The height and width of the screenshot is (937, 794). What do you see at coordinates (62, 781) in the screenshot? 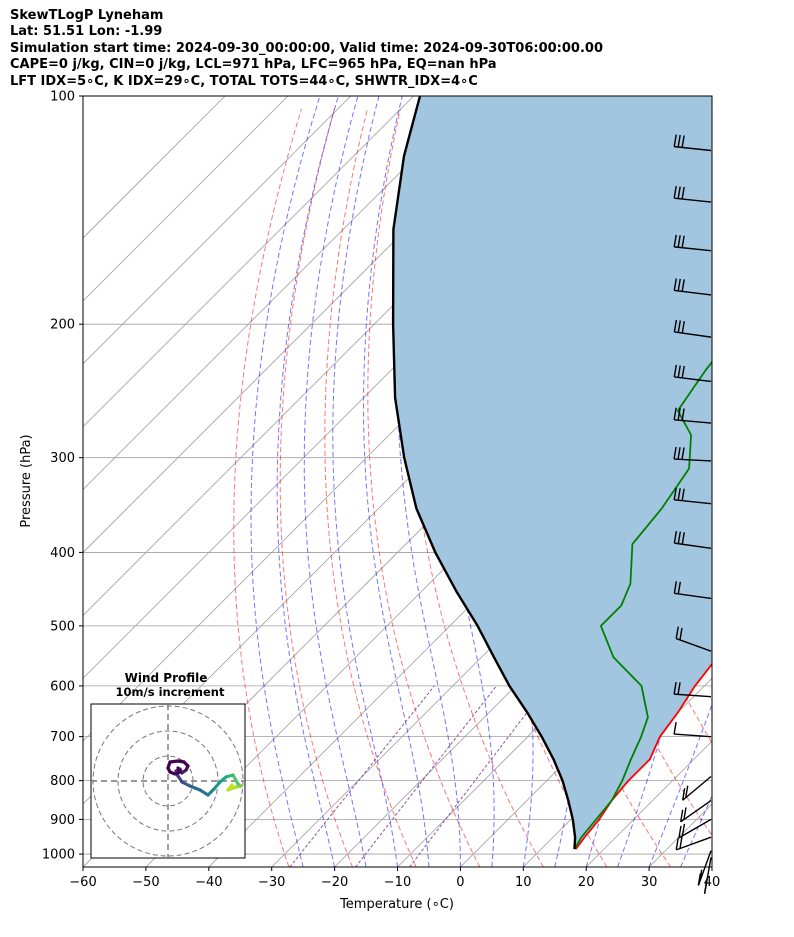
I see `y-tick-label: 800` at bounding box center [62, 781].